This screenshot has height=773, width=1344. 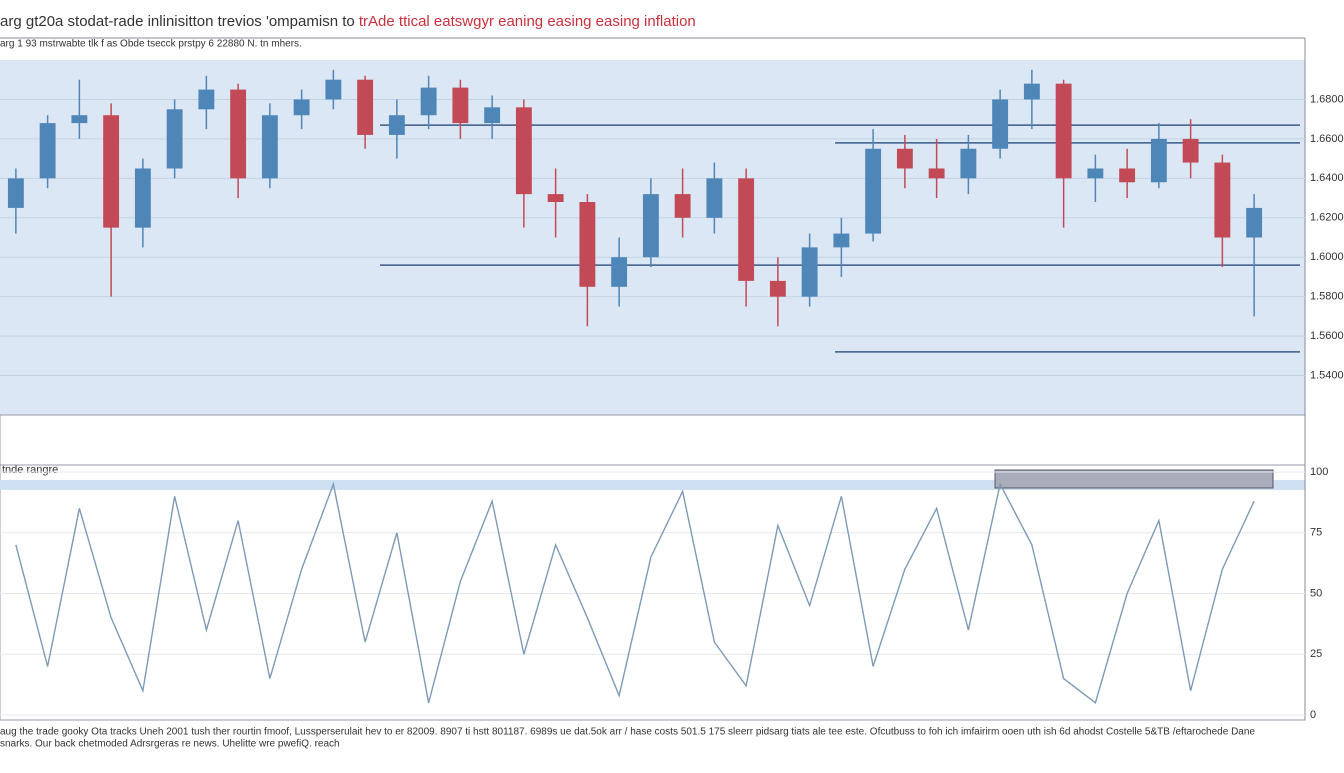 What do you see at coordinates (1327, 139) in the screenshot?
I see `y-tick-label: 1.6600` at bounding box center [1327, 139].